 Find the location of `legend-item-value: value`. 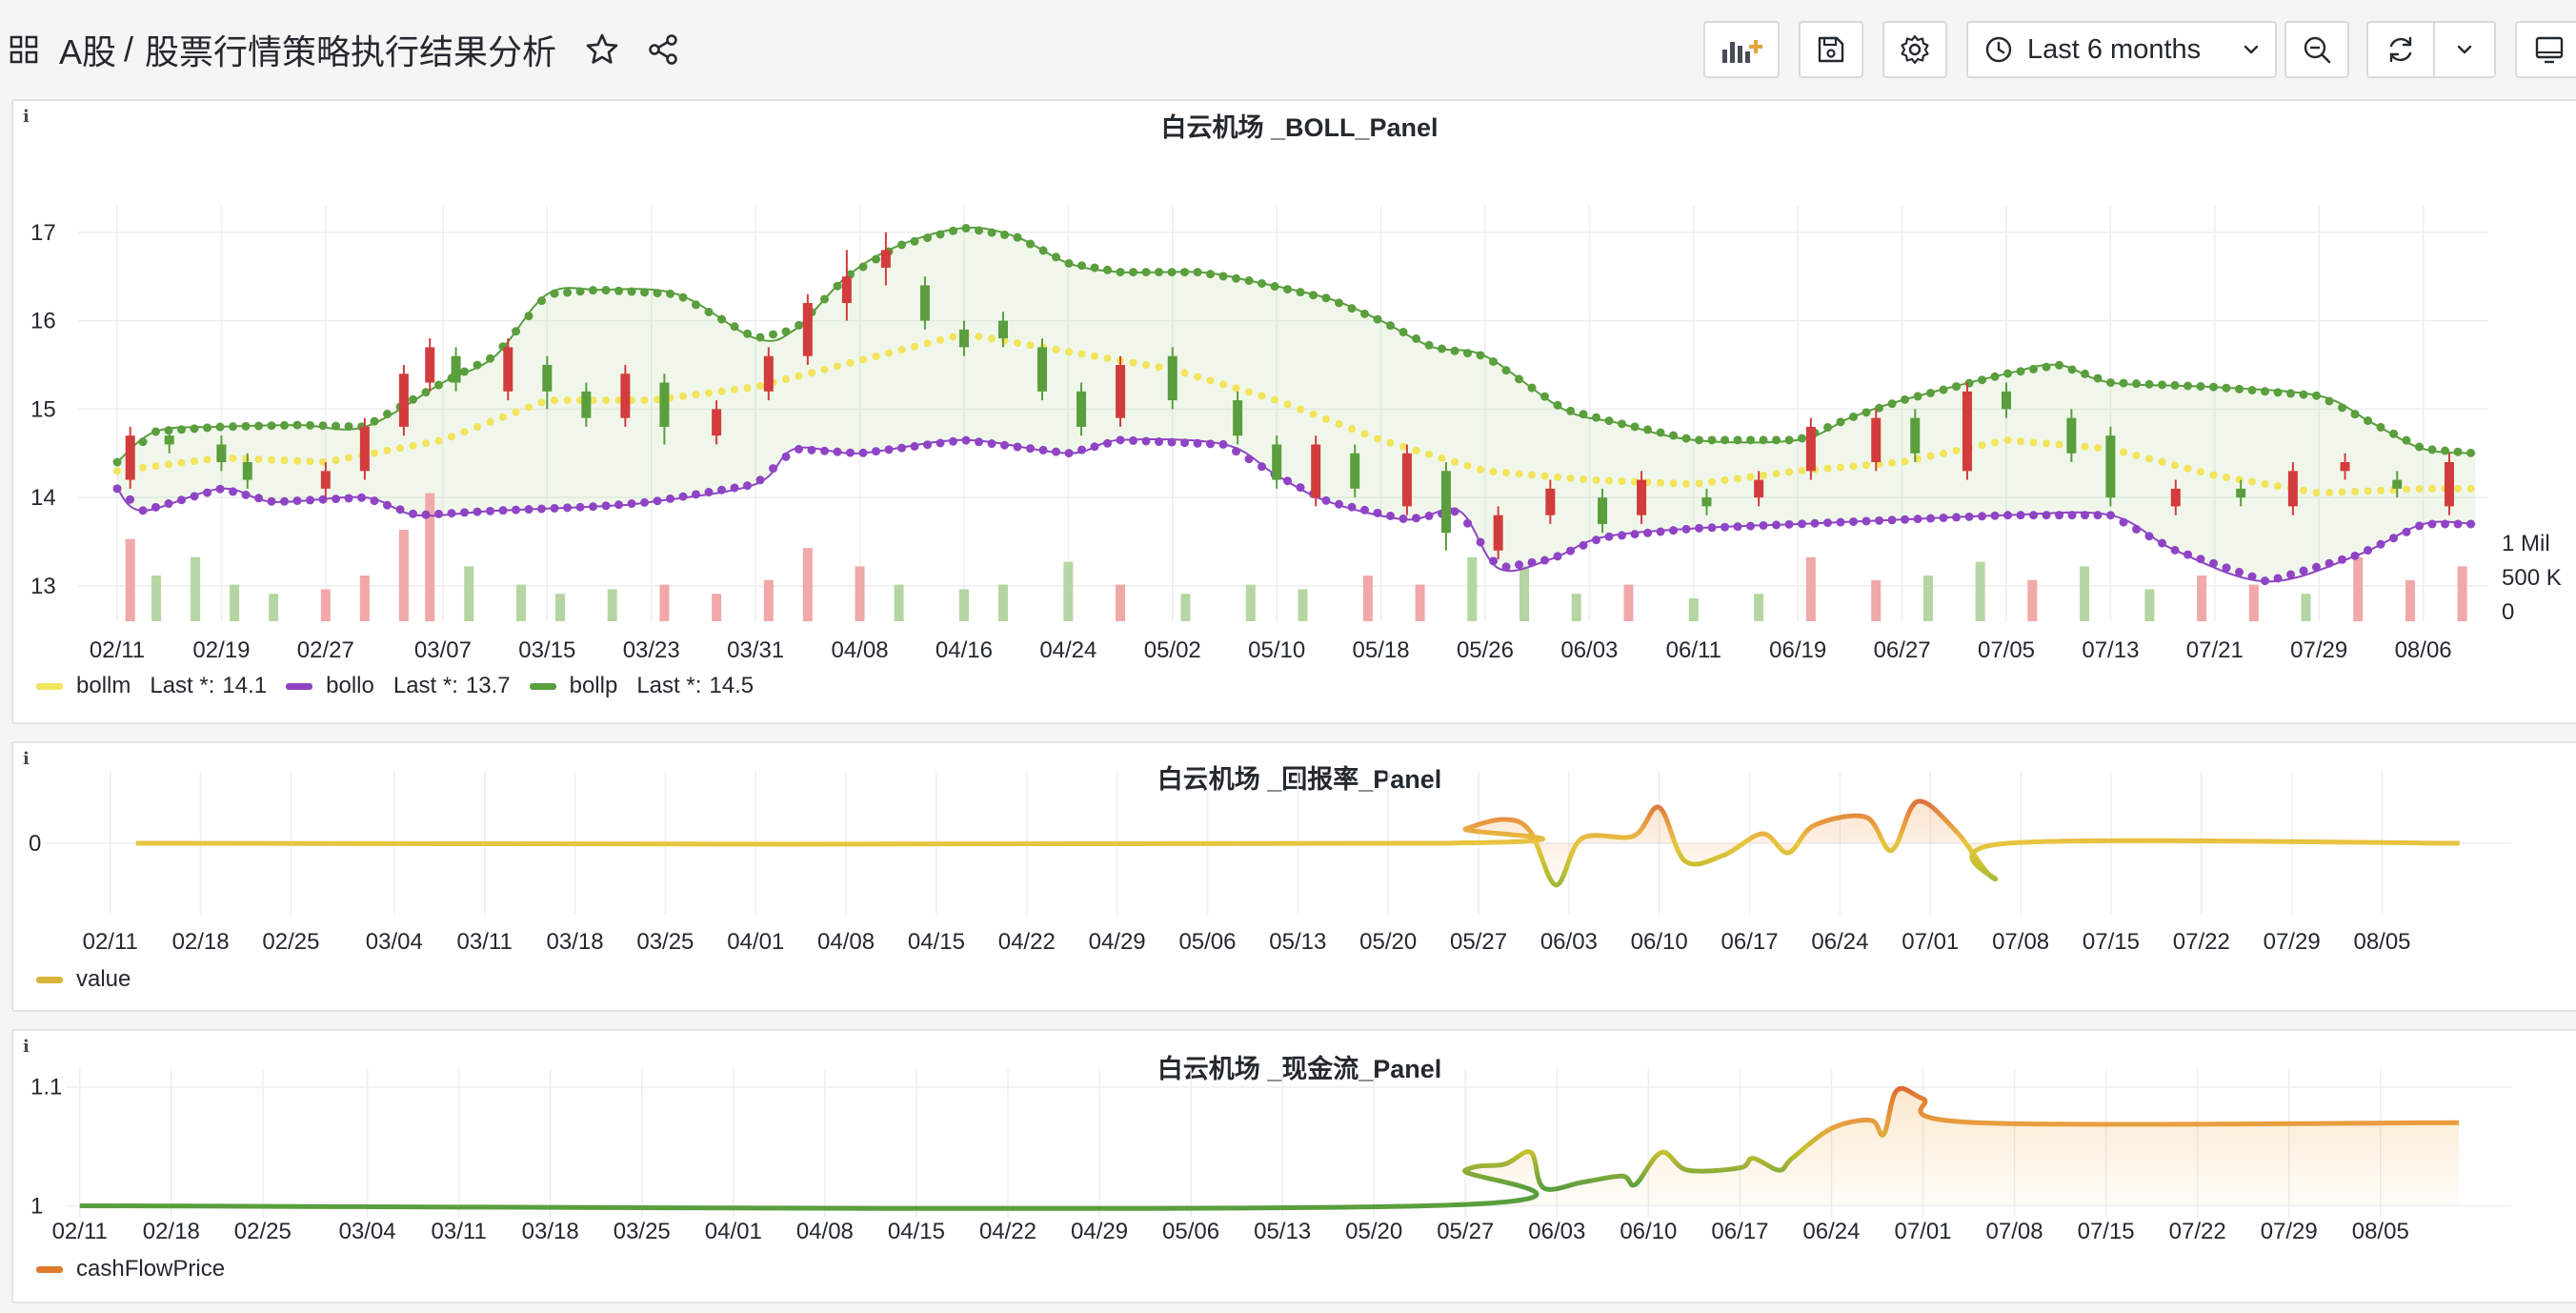

legend-item-value: value is located at coordinates (84, 980).